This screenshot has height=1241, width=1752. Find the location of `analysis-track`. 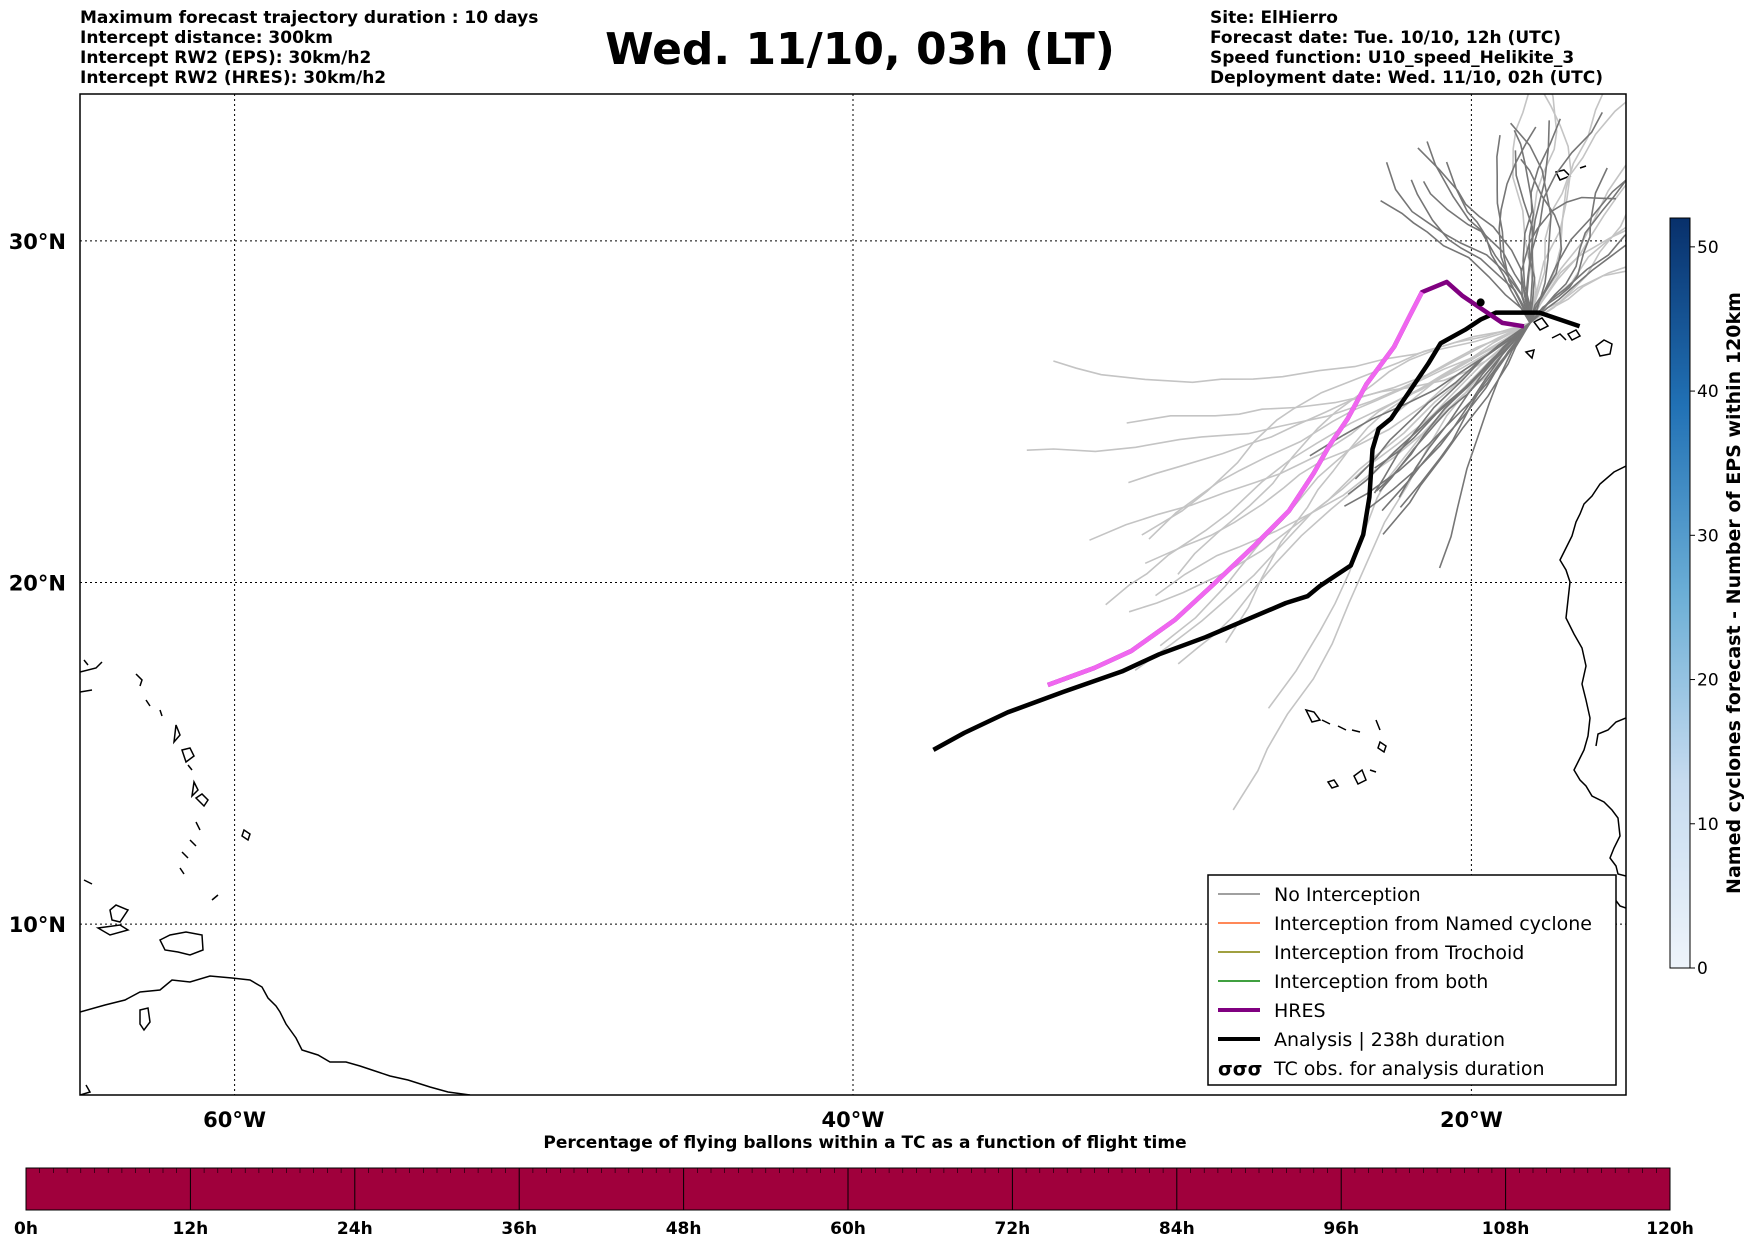

analysis-track is located at coordinates (1256, 531).